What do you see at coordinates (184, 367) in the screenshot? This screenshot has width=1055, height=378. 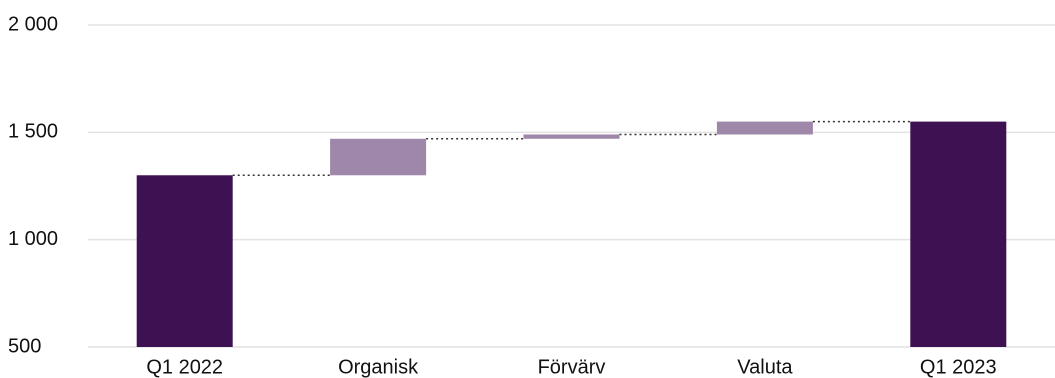 I see `x-tick-label: Q1 2022` at bounding box center [184, 367].